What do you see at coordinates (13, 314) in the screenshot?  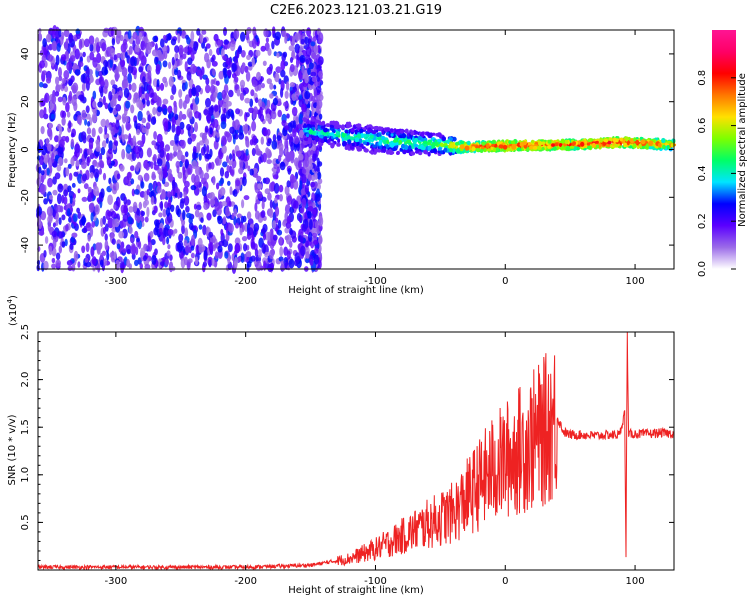 I see `snr-multiplier-open: (x10` at bounding box center [13, 314].